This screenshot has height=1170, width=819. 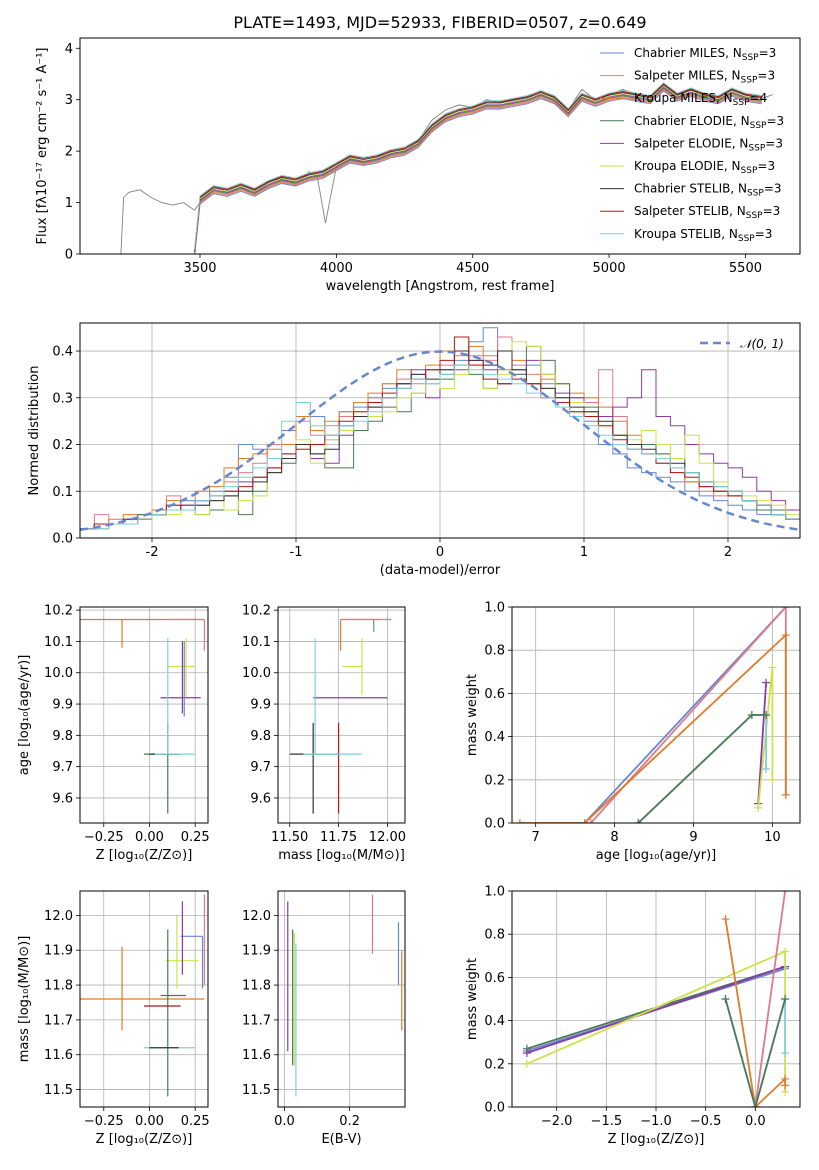 I want to click on y-tick-label: 11.5, so click(x=256, y=1090).